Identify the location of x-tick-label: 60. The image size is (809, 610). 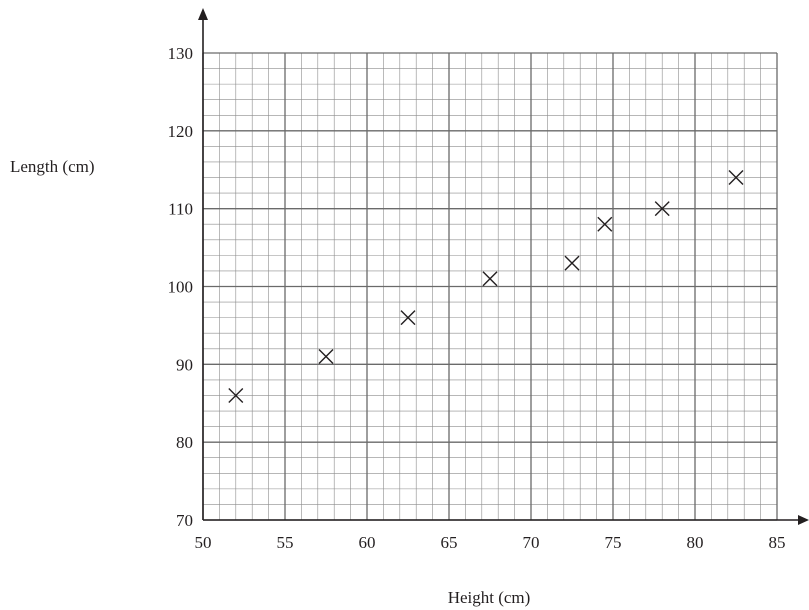
(367, 542).